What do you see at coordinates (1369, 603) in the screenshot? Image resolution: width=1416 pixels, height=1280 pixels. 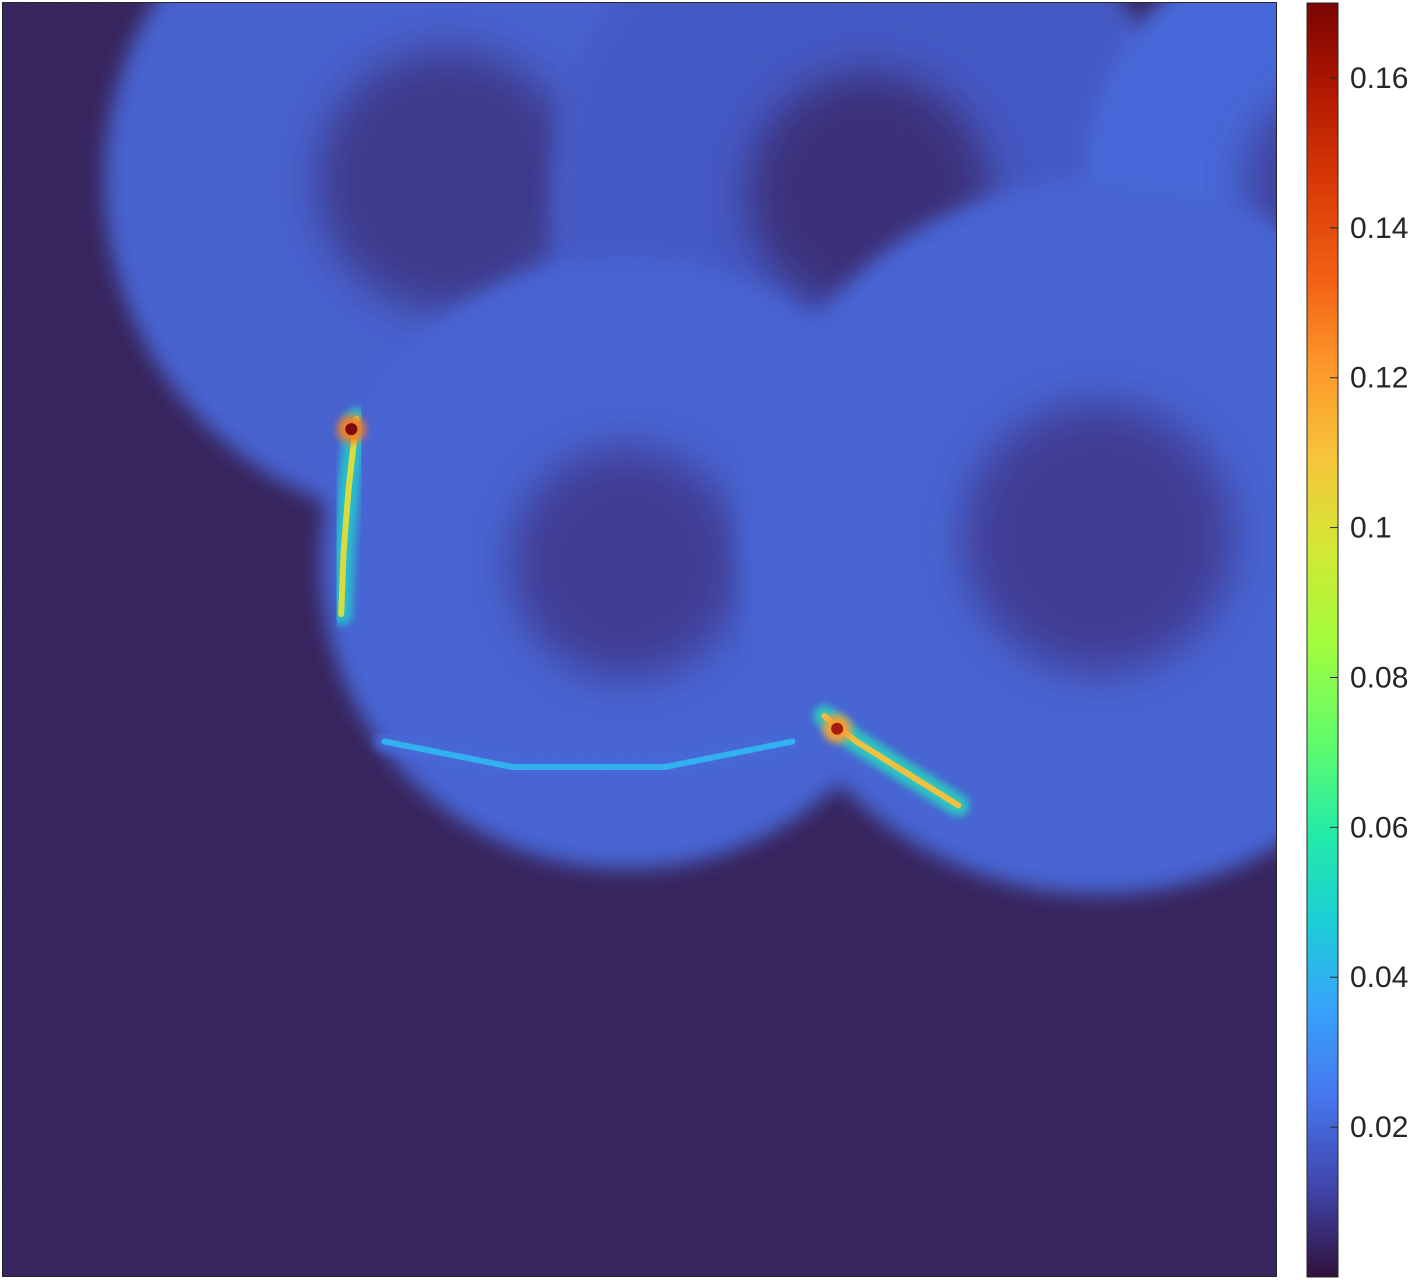 I see `colorbar-ticks: 0.16 0.14 0.12 0.1 0.08 0.06 0.04 0.02` at bounding box center [1369, 603].